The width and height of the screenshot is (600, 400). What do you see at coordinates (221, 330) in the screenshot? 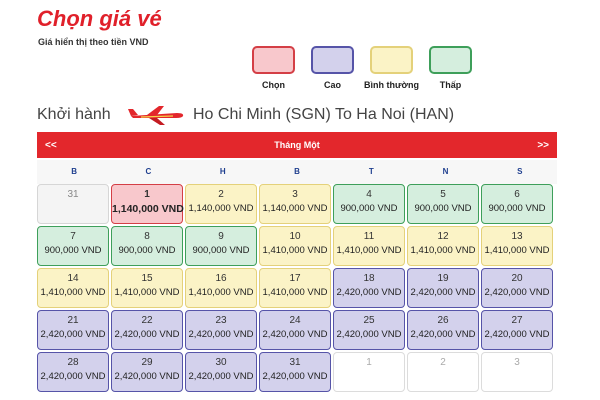
I see `calendar-day-cell: 23 2,420,000 VND` at bounding box center [221, 330].